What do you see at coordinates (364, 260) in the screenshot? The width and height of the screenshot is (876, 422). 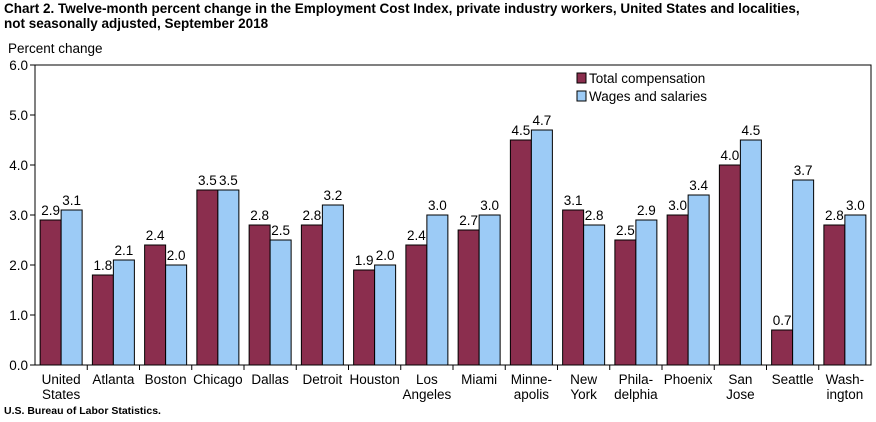 I see `data-label: 1.9` at bounding box center [364, 260].